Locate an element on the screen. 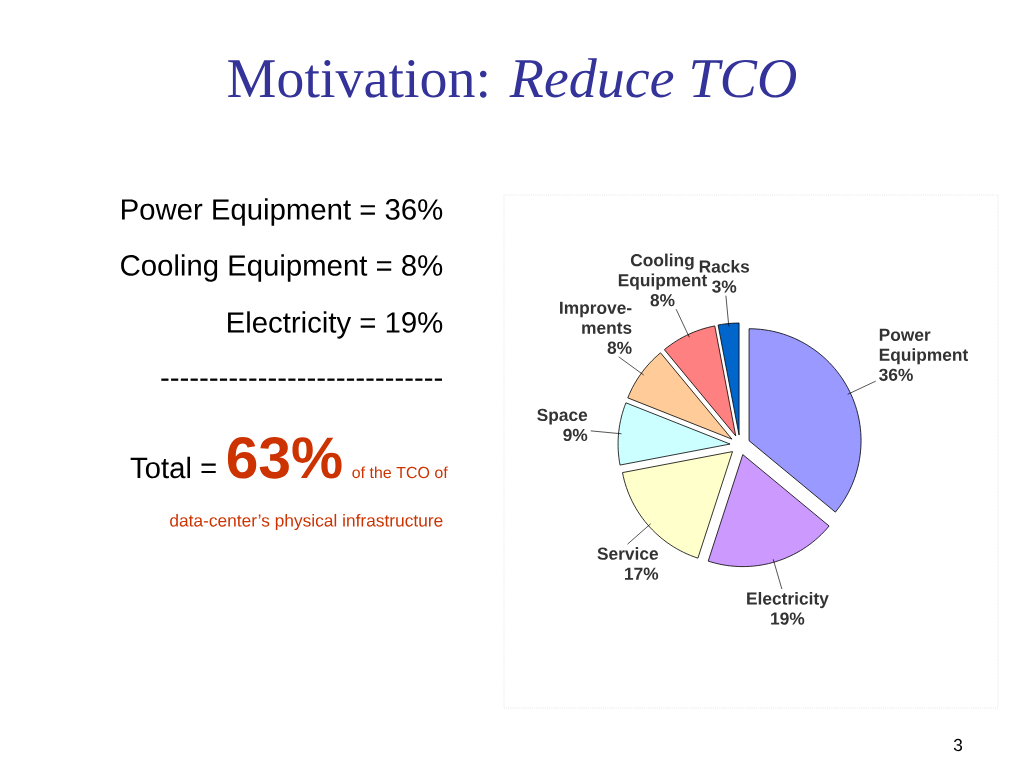 The width and height of the screenshot is (1024, 768). text: Power Equipment = 36% is located at coordinates (282, 212).